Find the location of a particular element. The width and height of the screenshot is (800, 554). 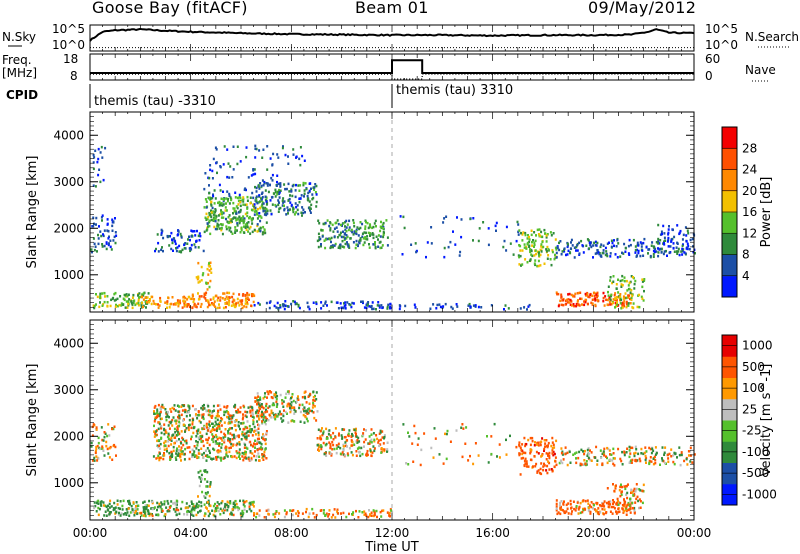

colorbar-swatch is located at coordinates (729, 138).